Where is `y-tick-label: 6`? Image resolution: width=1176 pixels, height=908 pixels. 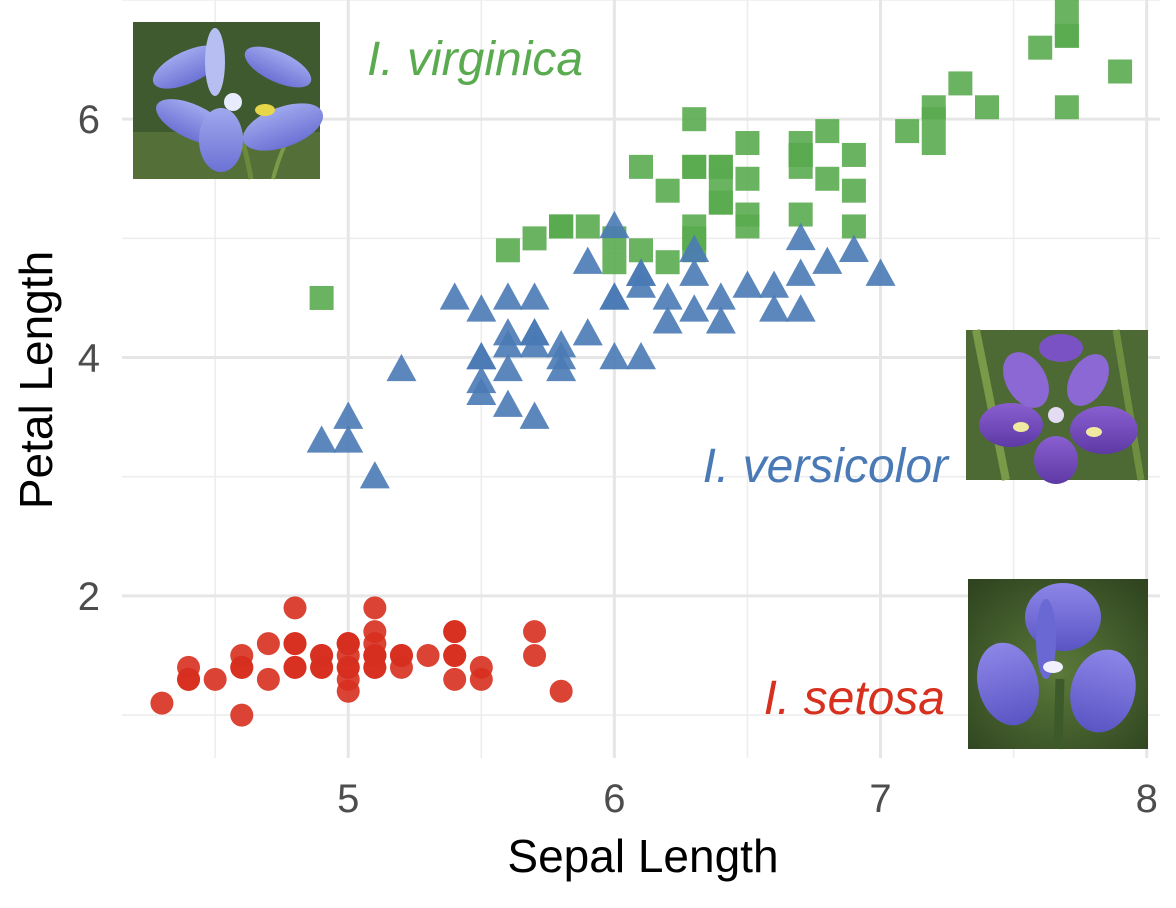
y-tick-label: 6 is located at coordinates (89, 120).